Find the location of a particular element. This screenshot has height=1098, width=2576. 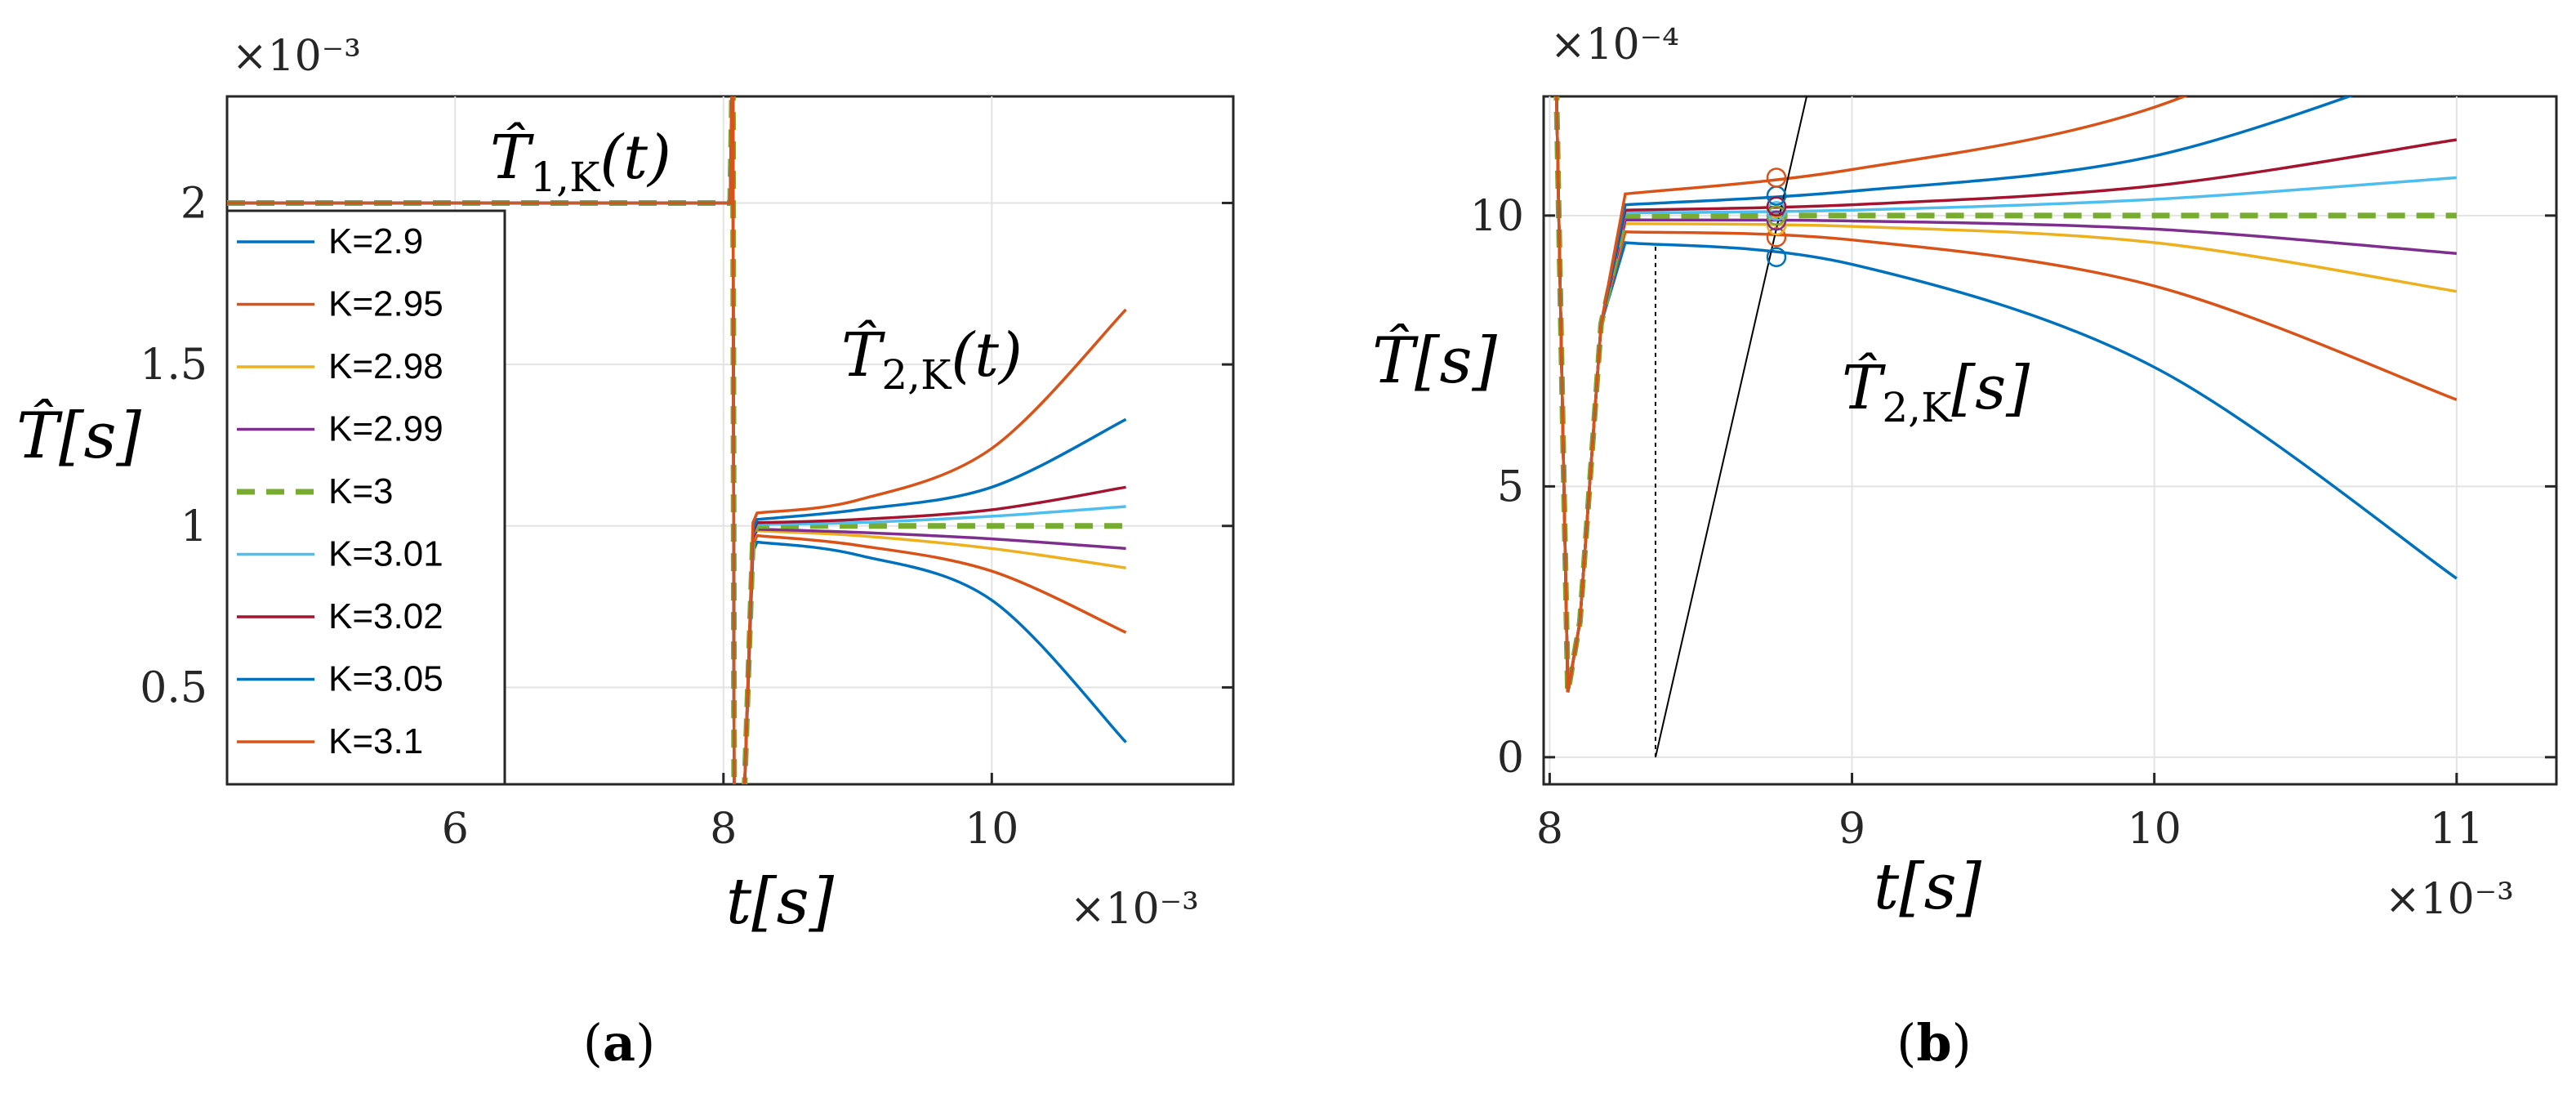

legend-label: K=3.02 is located at coordinates (385, 616).